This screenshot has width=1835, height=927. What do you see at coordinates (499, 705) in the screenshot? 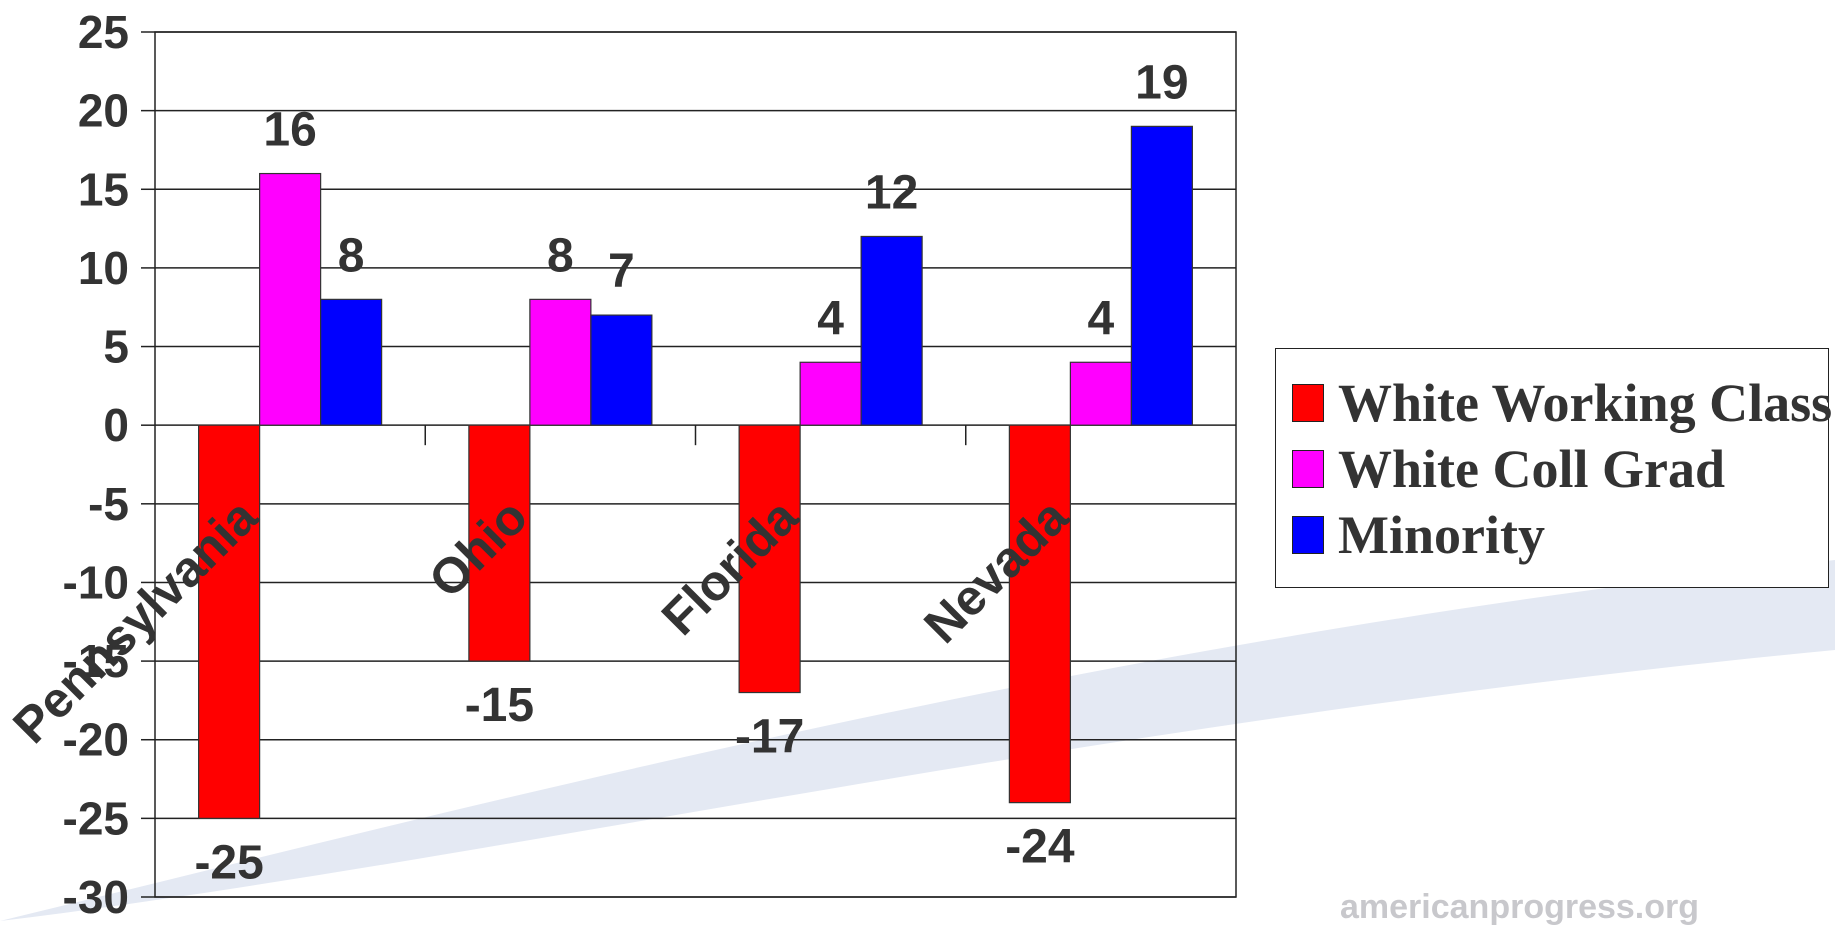
I see `data-label-white-working-class: -15` at bounding box center [499, 705].